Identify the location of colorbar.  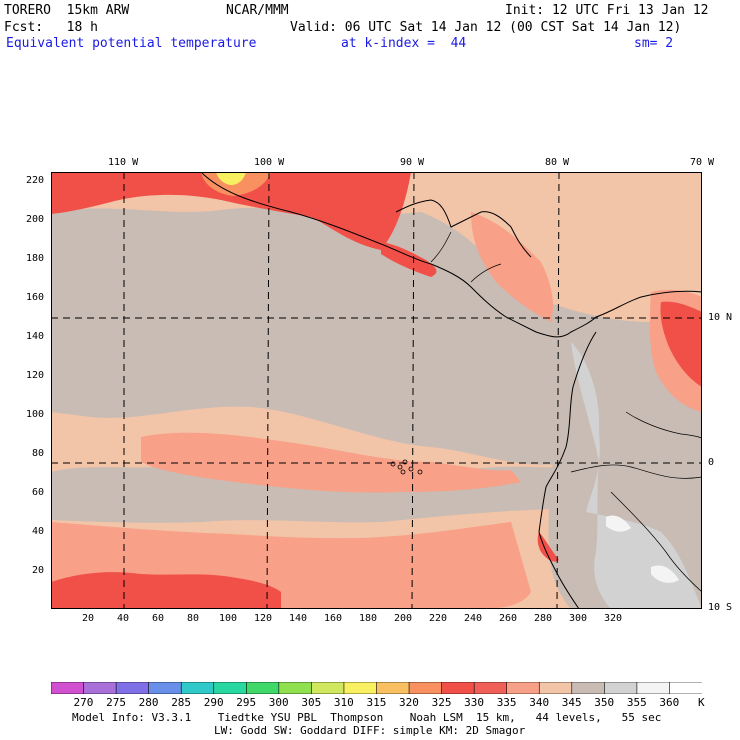
(376, 688).